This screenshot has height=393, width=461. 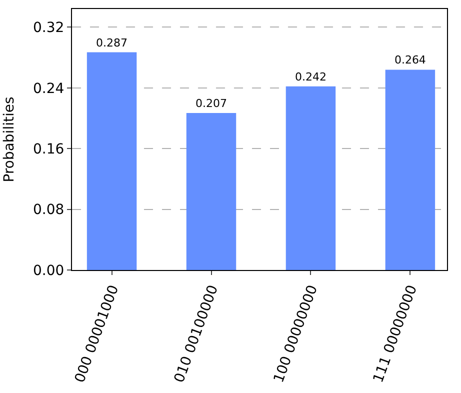 What do you see at coordinates (410, 60) in the screenshot?
I see `data-label: 0.264` at bounding box center [410, 60].